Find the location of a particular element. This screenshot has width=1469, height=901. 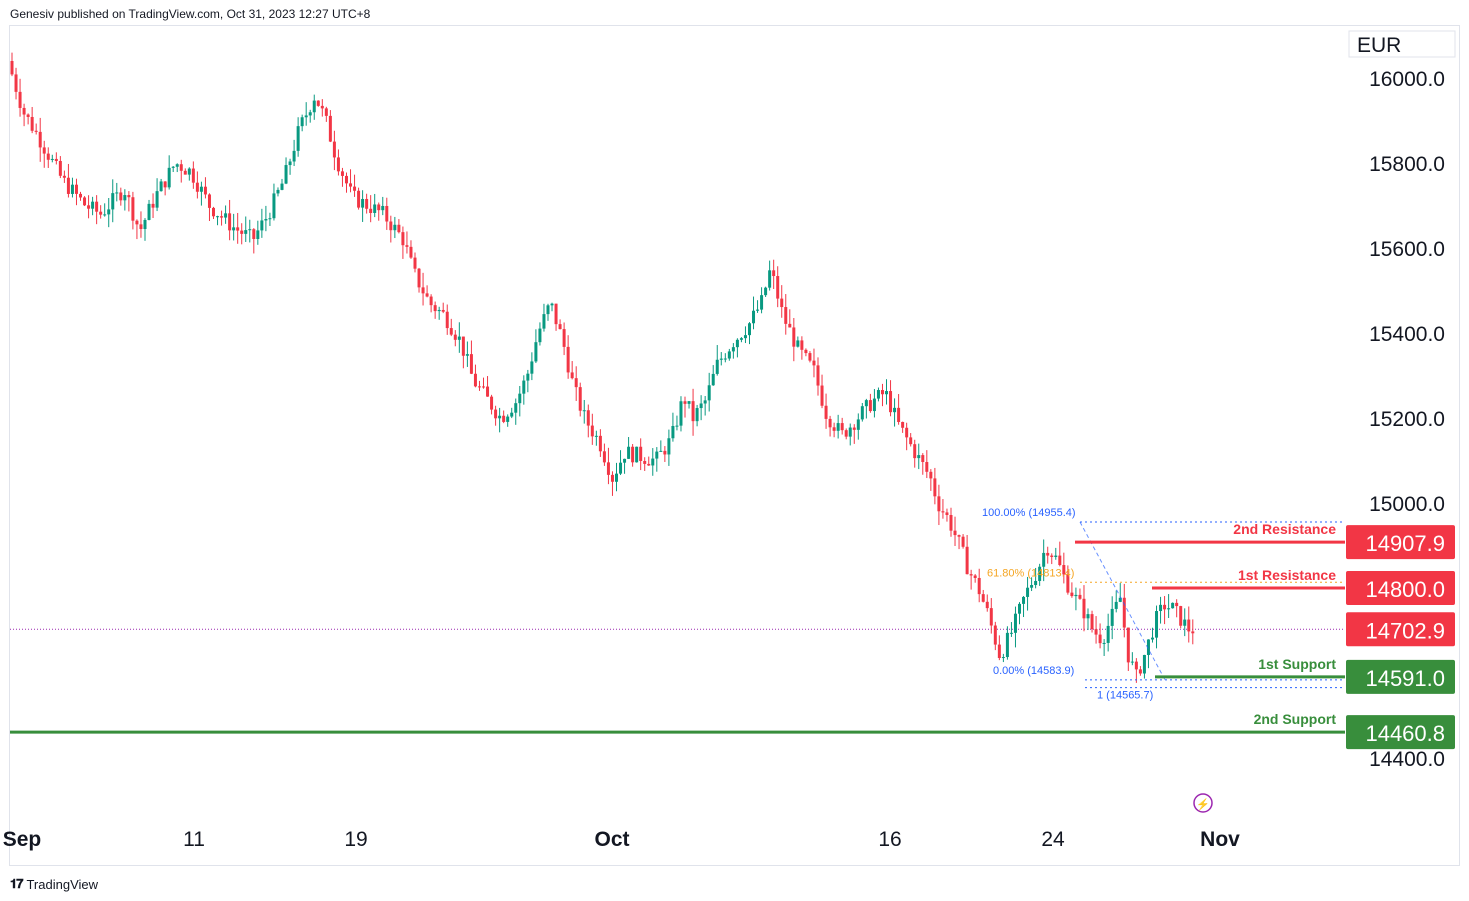

tradingview-logo-icon: 𝟏𝟕 is located at coordinates (17, 883).